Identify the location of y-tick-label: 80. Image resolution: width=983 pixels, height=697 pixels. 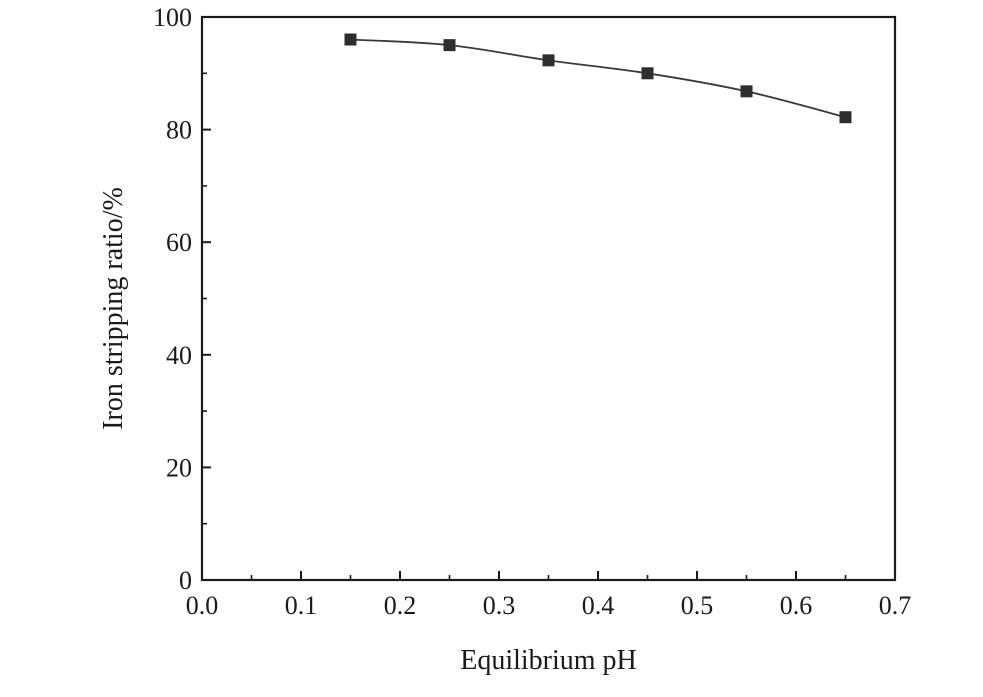
(179, 130).